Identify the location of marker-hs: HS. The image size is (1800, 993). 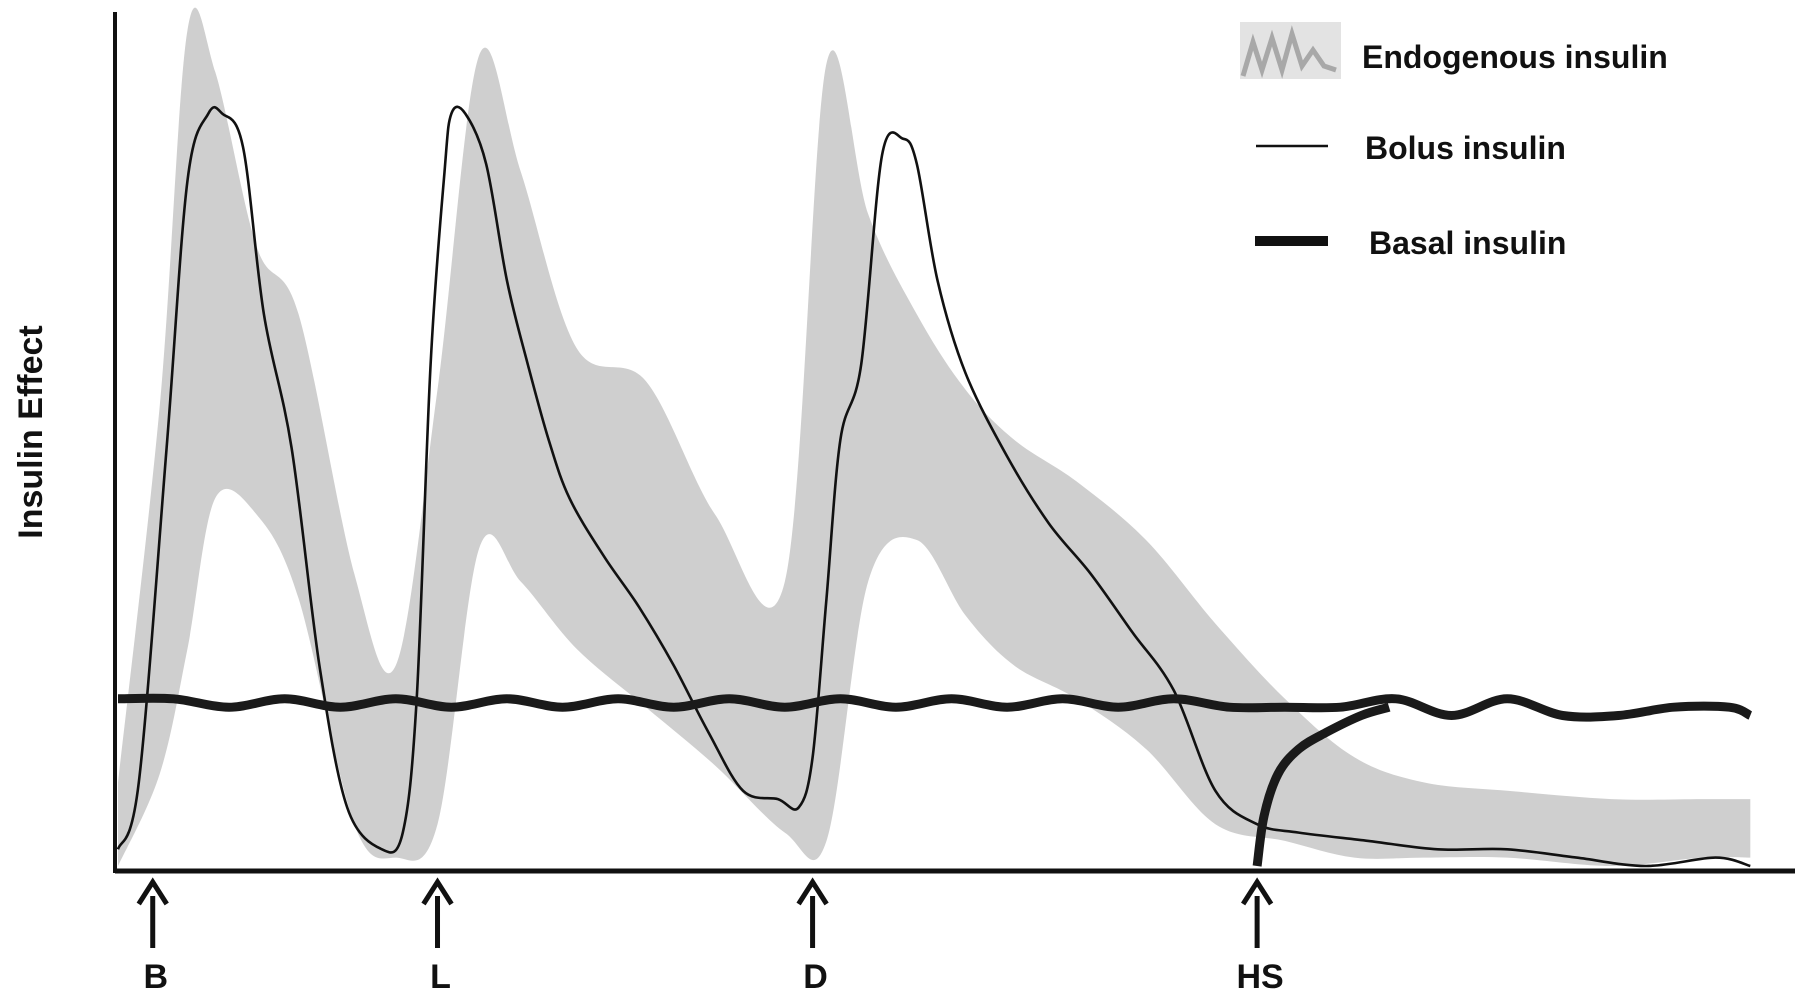
(1260, 935).